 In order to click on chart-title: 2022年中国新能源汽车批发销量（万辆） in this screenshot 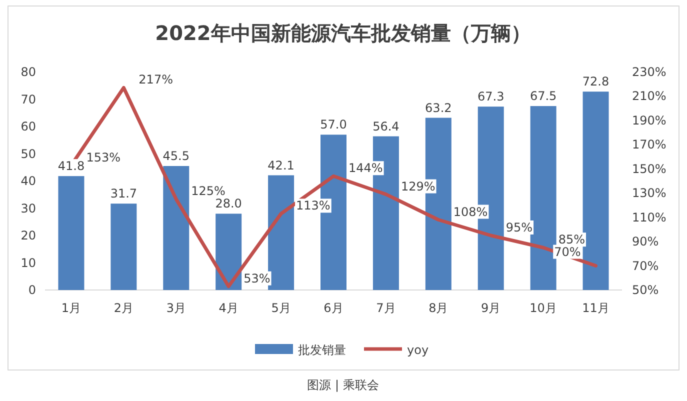, I will do `click(343, 33)`.